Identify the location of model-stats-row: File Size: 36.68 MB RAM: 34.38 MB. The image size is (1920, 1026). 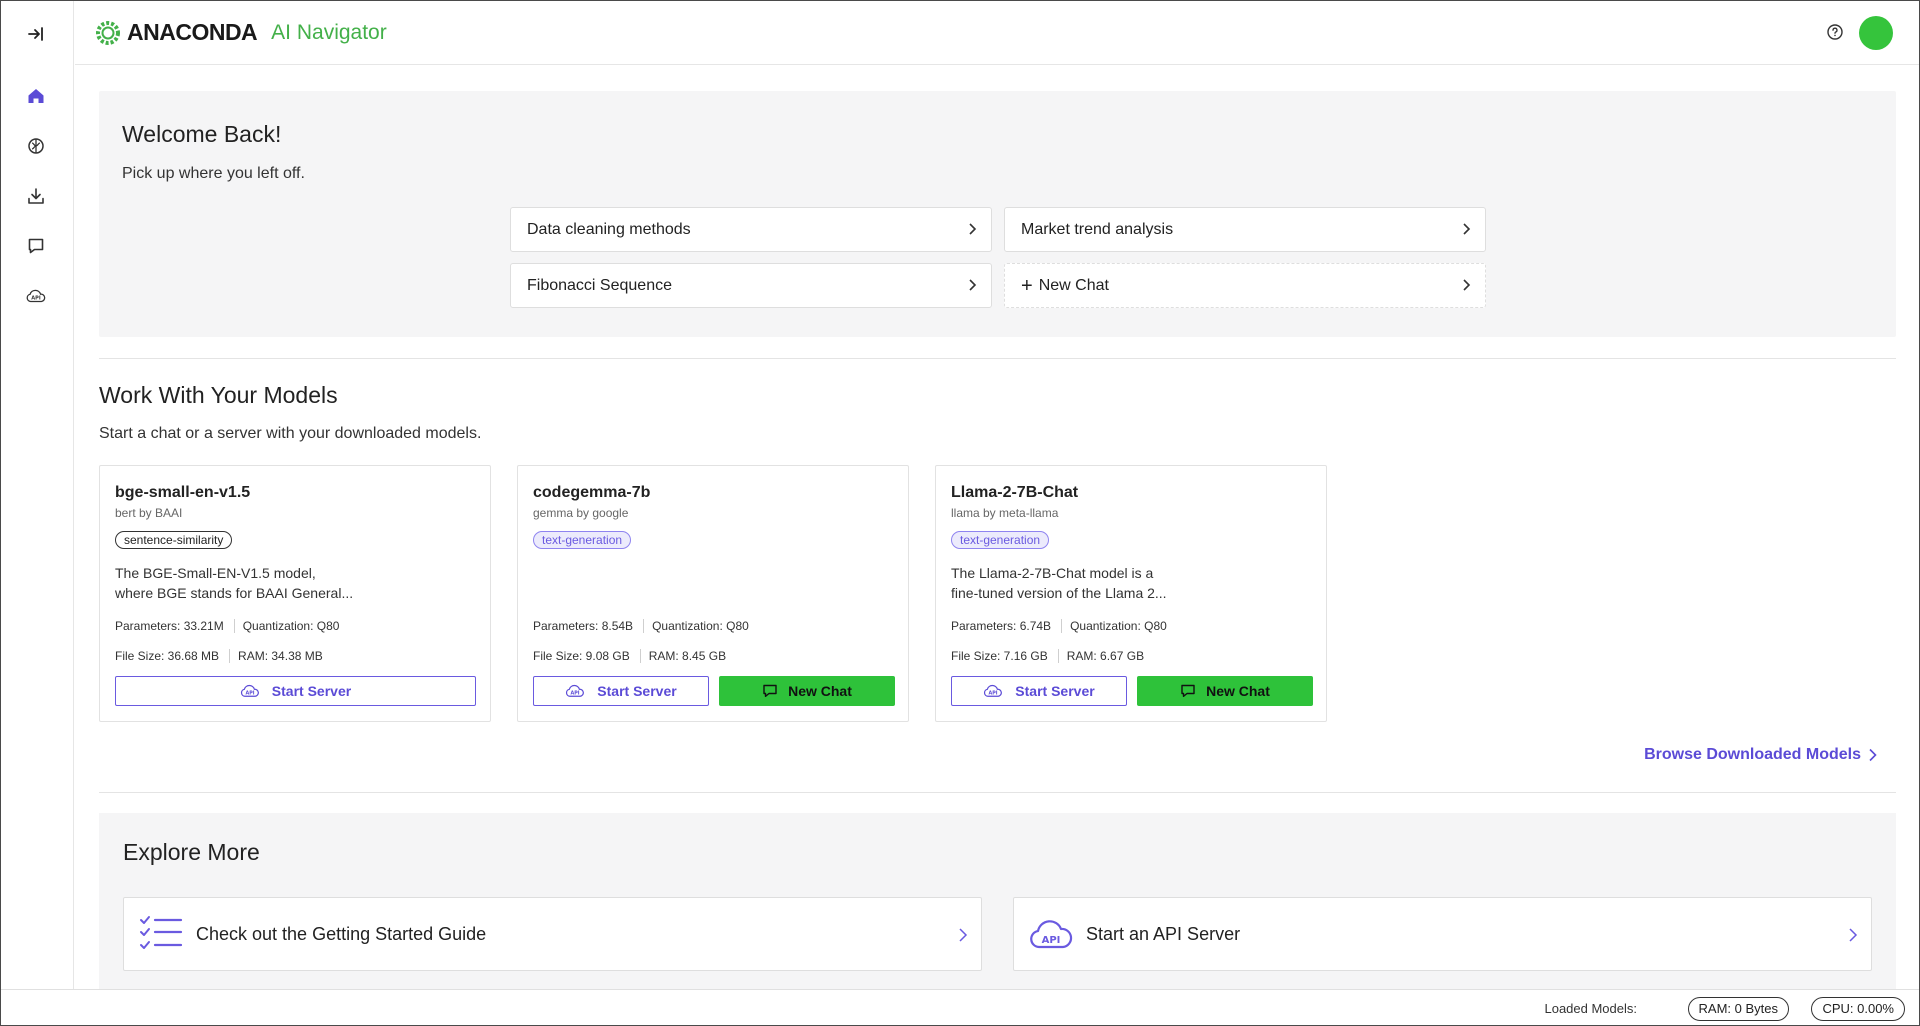
(224, 656).